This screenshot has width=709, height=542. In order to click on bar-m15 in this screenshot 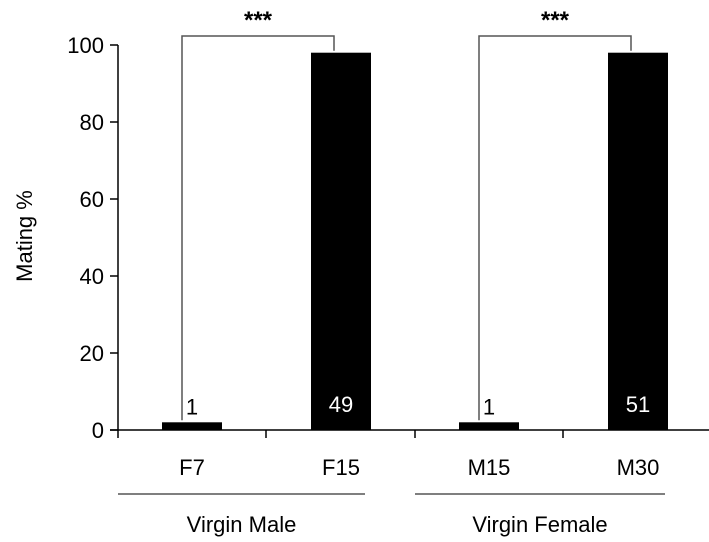, I will do `click(489, 426)`.